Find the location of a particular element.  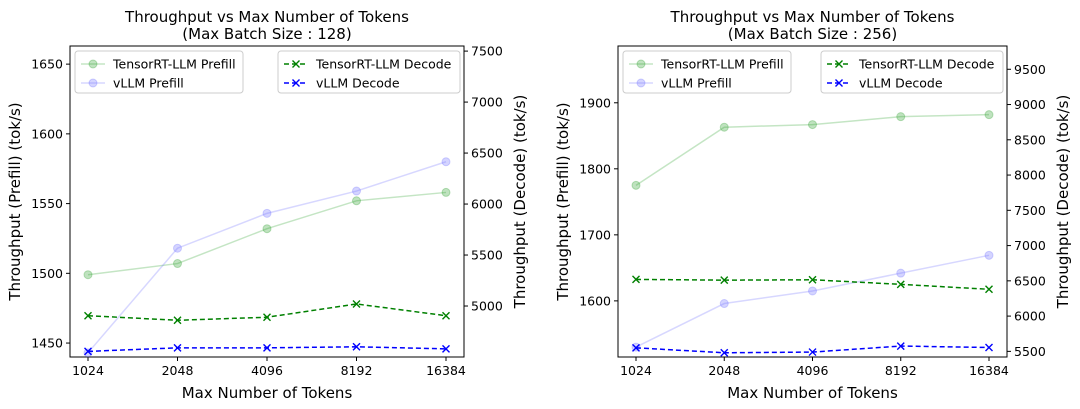

y-left-tick-label: 1650 is located at coordinates (47, 64).